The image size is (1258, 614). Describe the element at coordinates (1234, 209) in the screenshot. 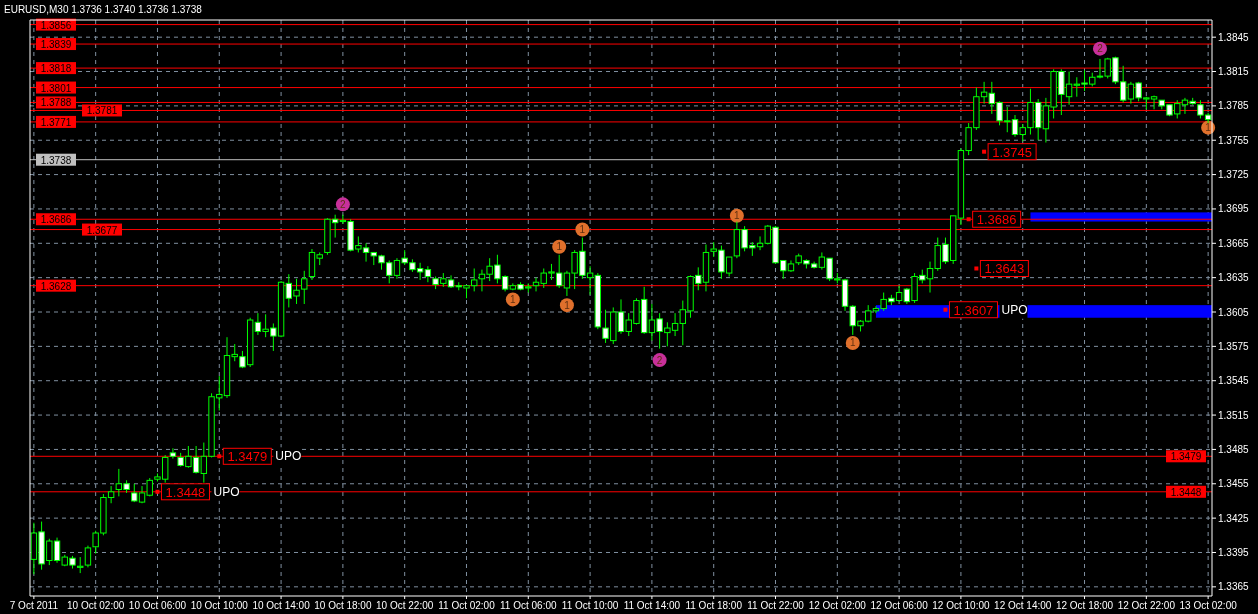

I see `y-tick-label: 1.3695` at that location.